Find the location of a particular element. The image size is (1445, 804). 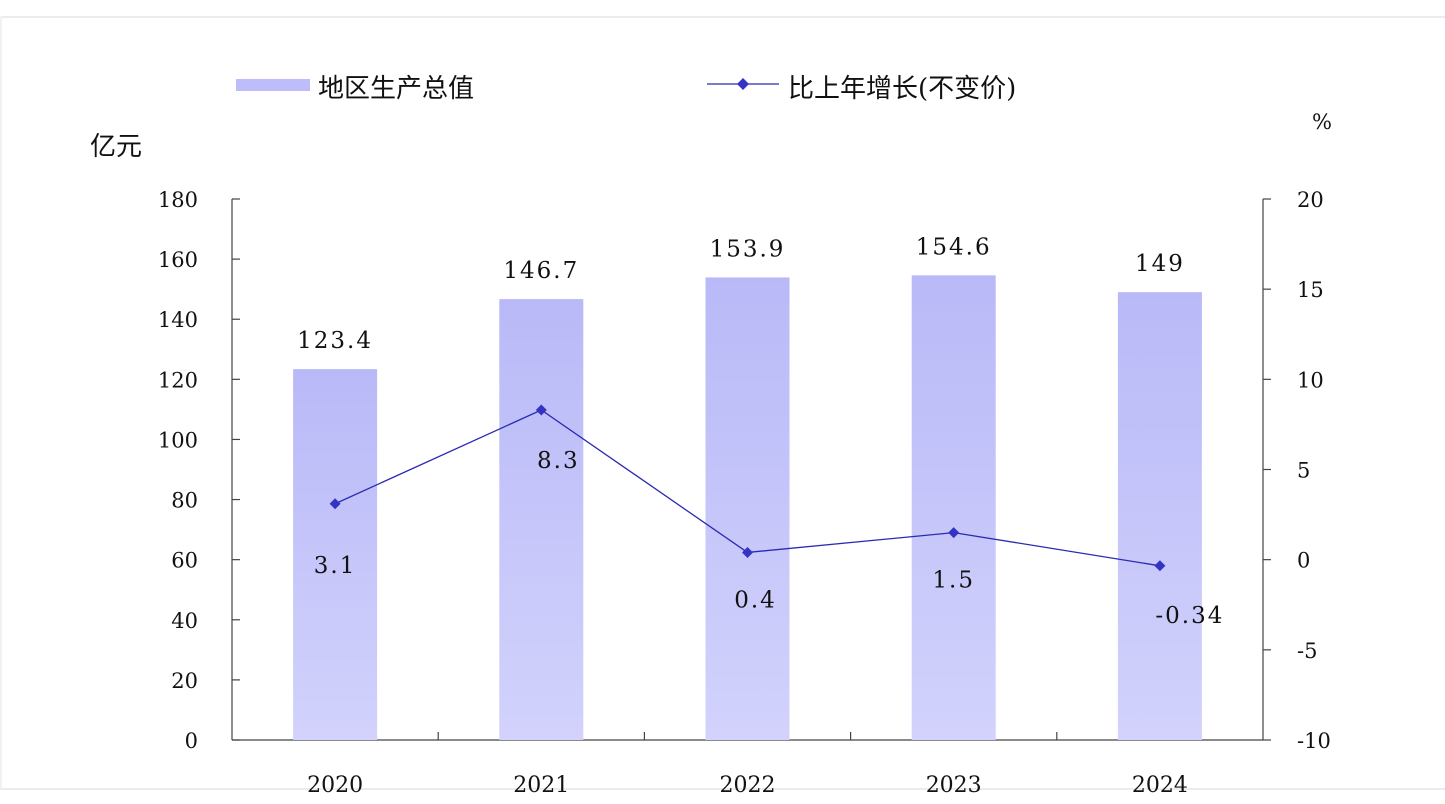

x-tick-label: 2024 is located at coordinates (1160, 785).